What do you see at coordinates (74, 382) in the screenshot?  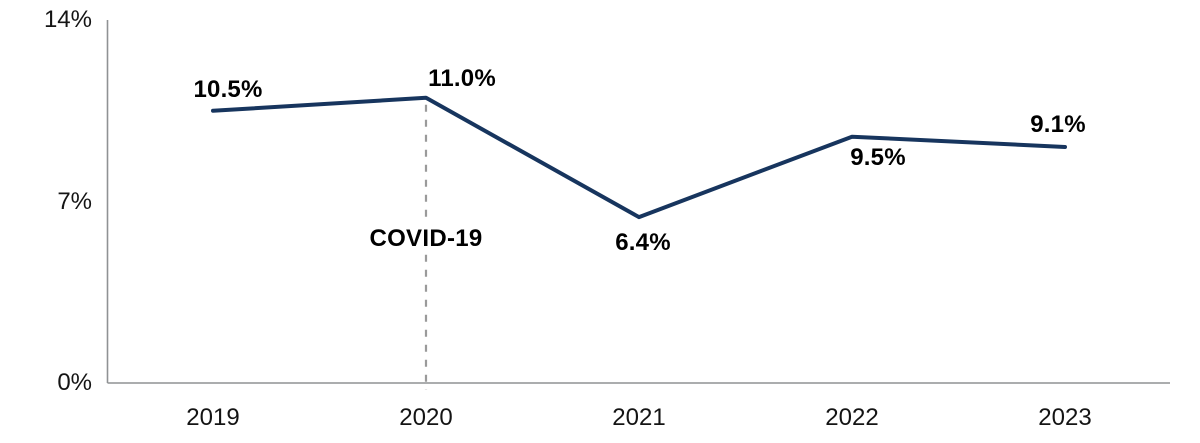 I see `y-axis-tick-label: 0%` at bounding box center [74, 382].